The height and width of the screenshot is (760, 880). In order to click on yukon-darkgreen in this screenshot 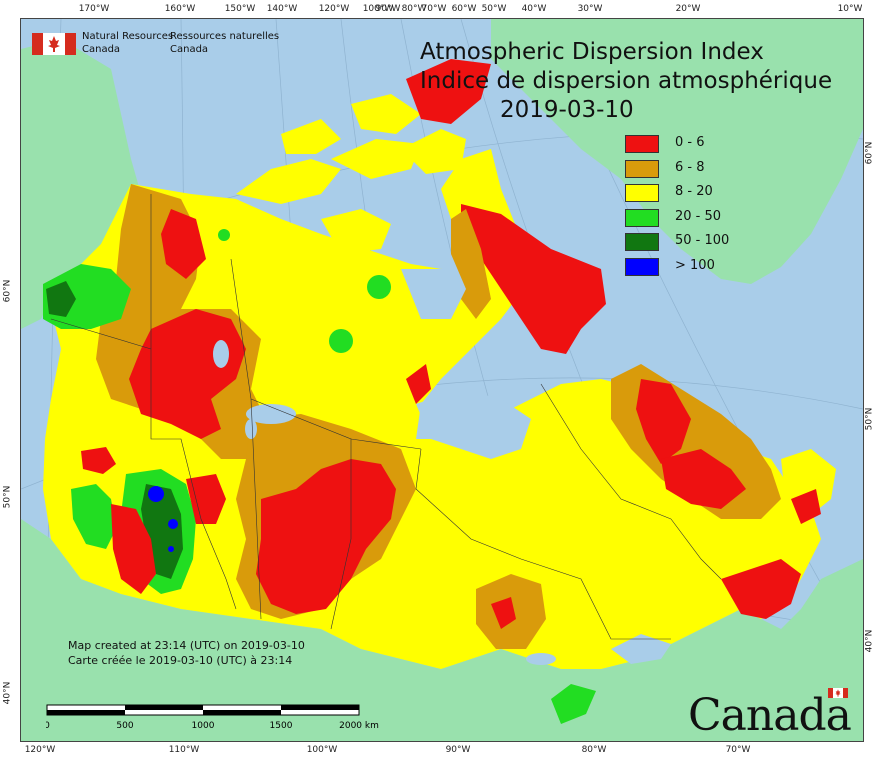, I will do `click(61, 299)`.